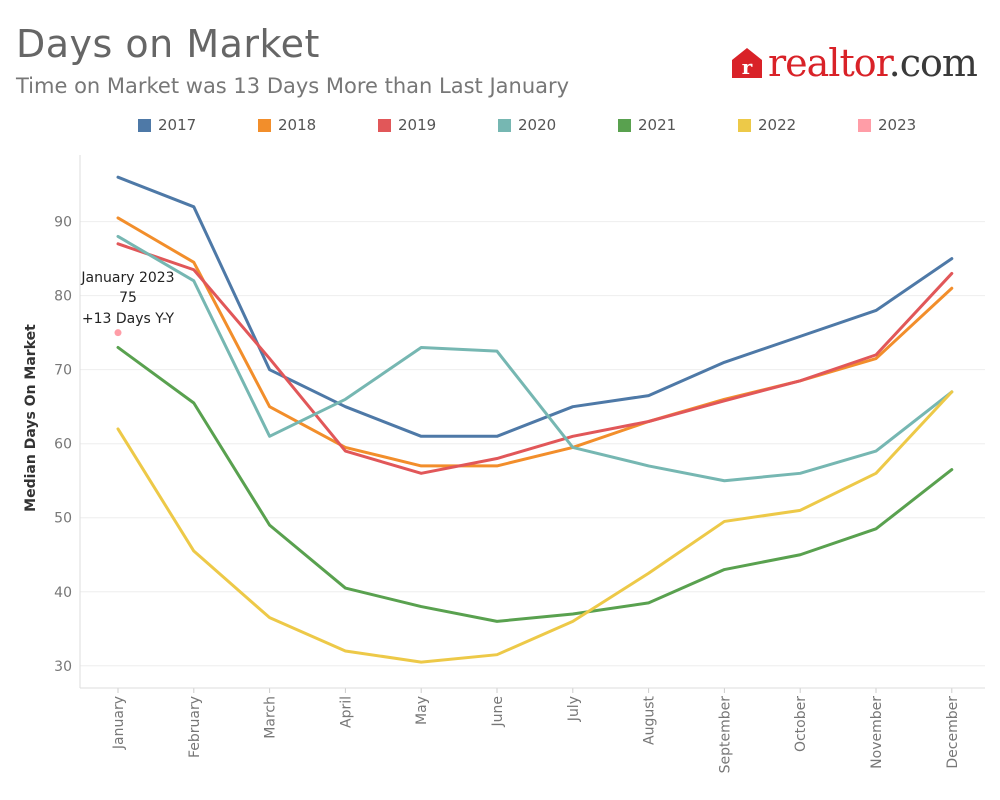 This screenshot has height=800, width=1000. Describe the element at coordinates (650, 720) in the screenshot. I see `x-tick-label: August` at that location.